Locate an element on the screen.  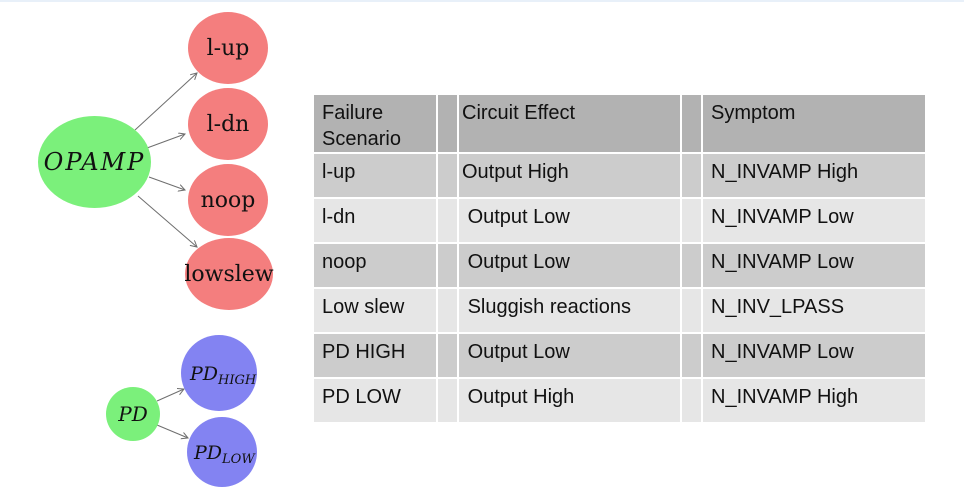
arrow-opamp-to-lup is located at coordinates (165, 102).